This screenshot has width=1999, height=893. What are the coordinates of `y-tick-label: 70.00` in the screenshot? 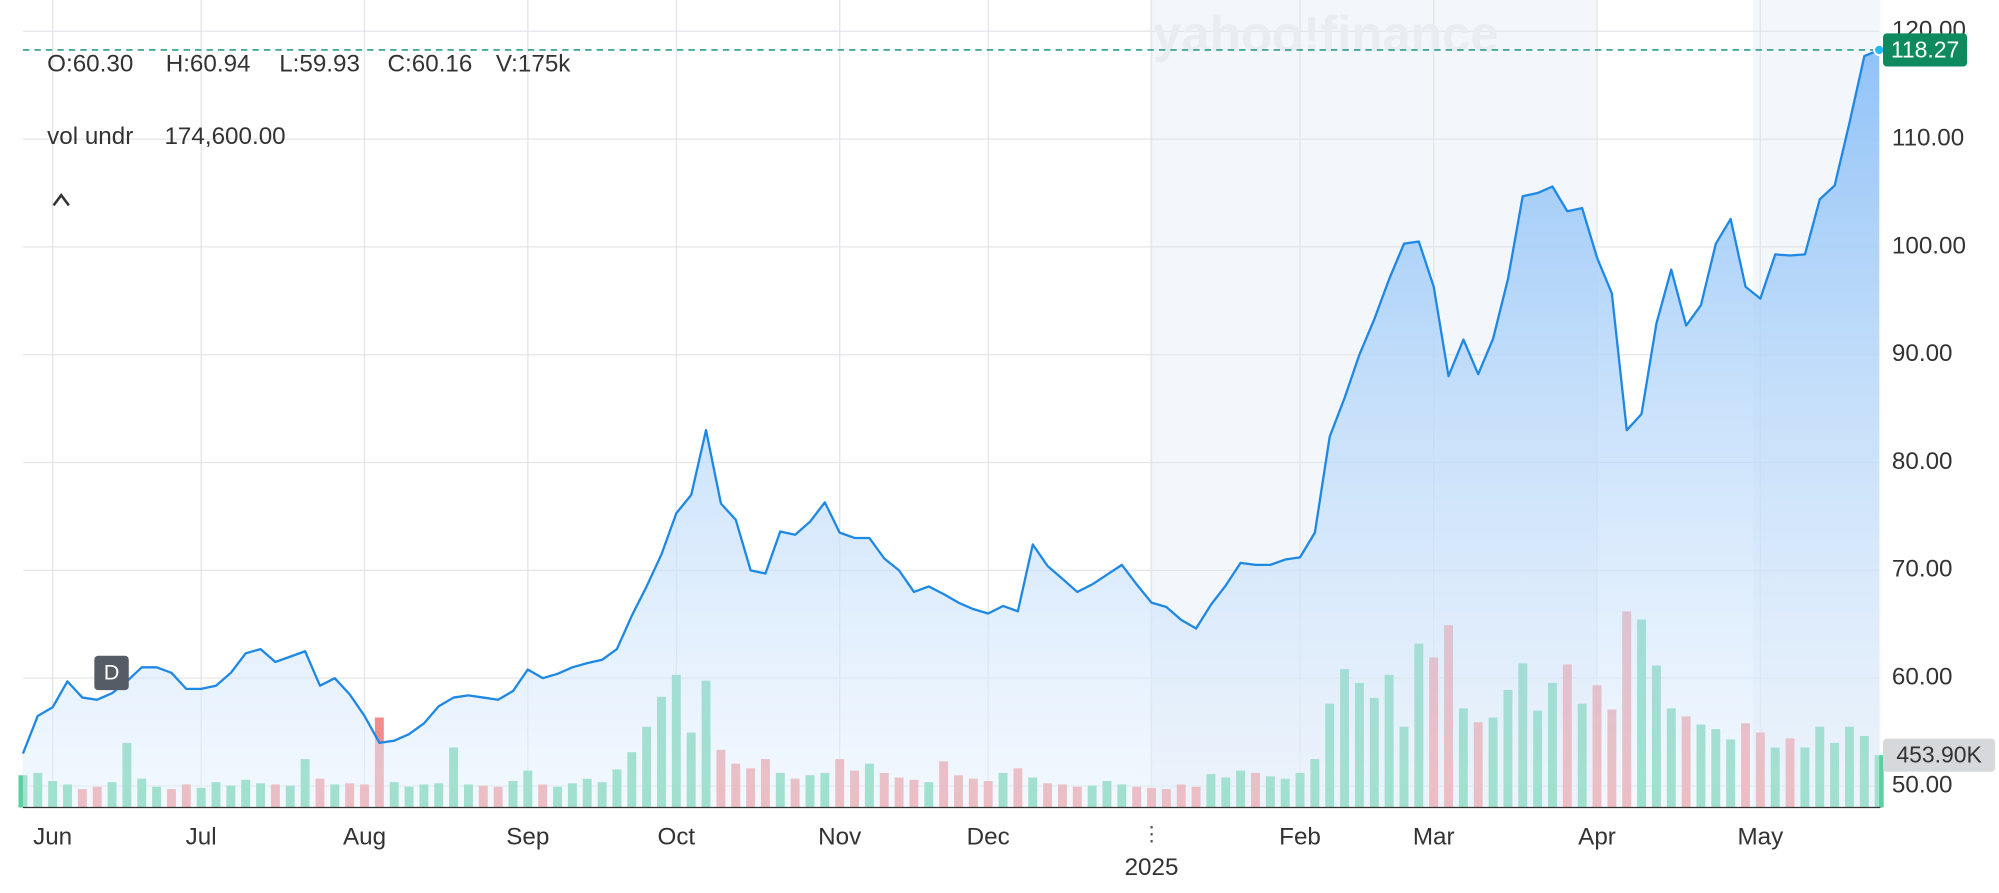 It's located at (1922, 569).